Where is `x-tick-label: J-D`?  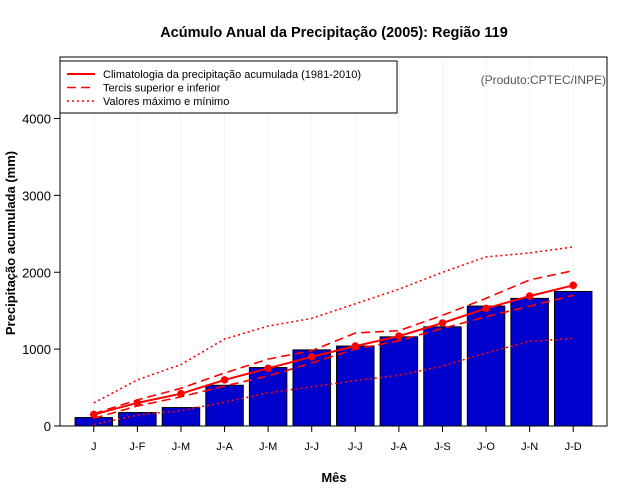 x-tick-label: J-D is located at coordinates (573, 447).